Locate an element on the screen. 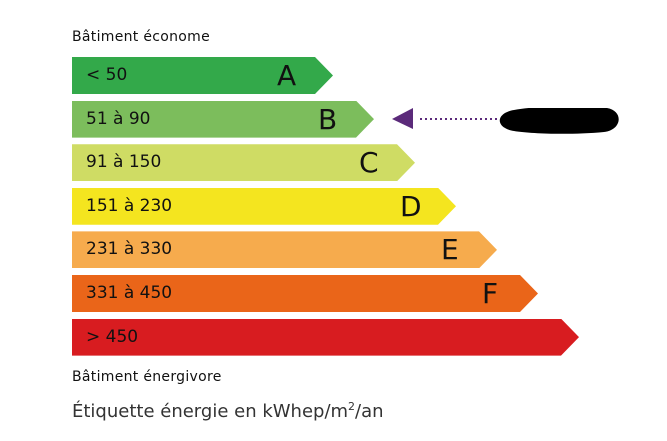 This screenshot has width=667, height=441. arrow-head-icon is located at coordinates (402, 118).